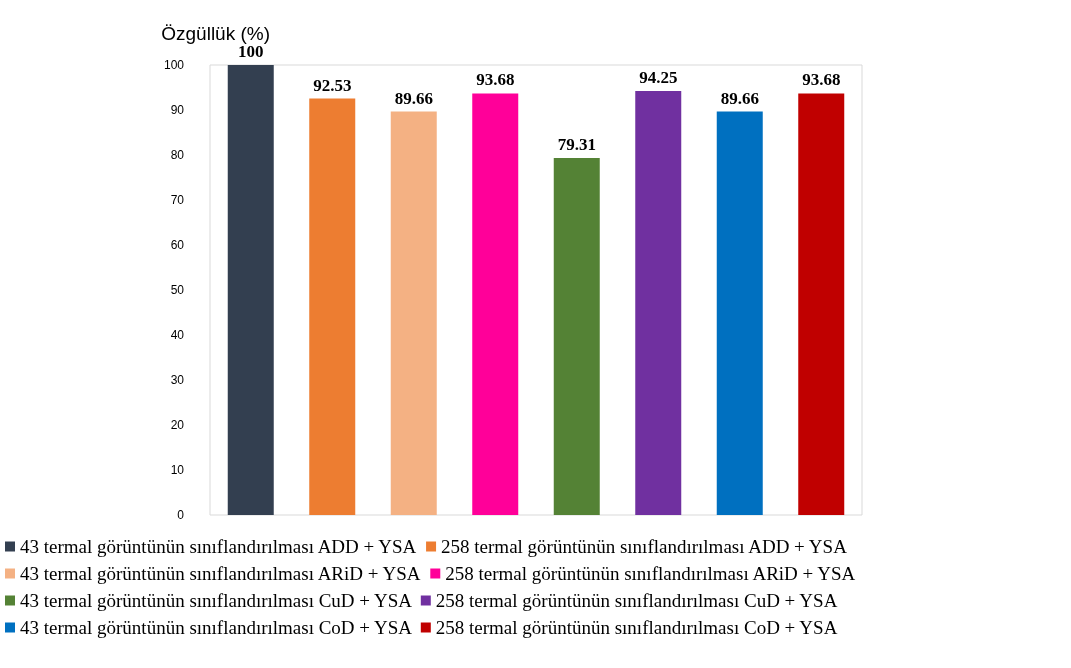 Image resolution: width=1071 pixels, height=668 pixels. I want to click on legend-label: 43 termal görüntünün sınıflandırılması CuD + YSA, so click(216, 600).